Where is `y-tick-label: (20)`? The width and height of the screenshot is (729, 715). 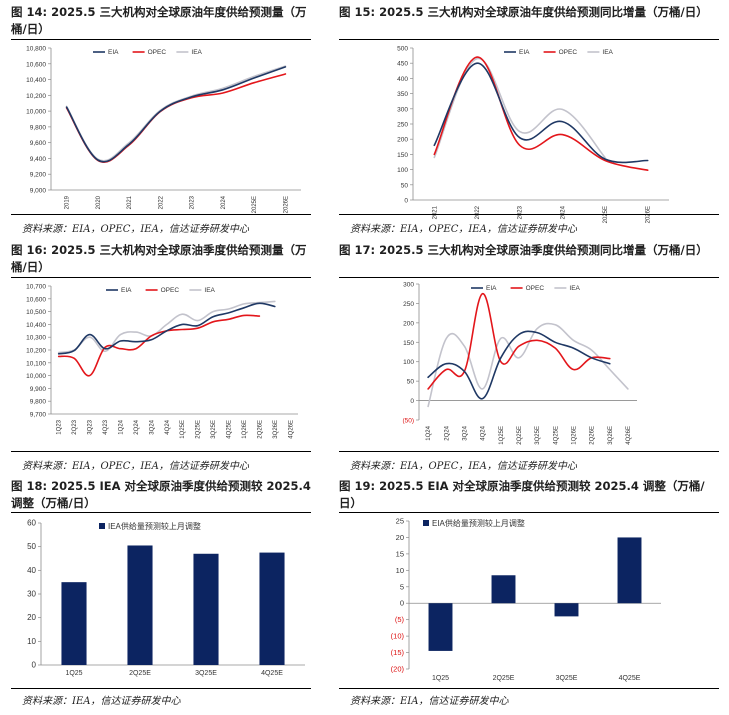 y-tick-label: (20) is located at coordinates (398, 669).